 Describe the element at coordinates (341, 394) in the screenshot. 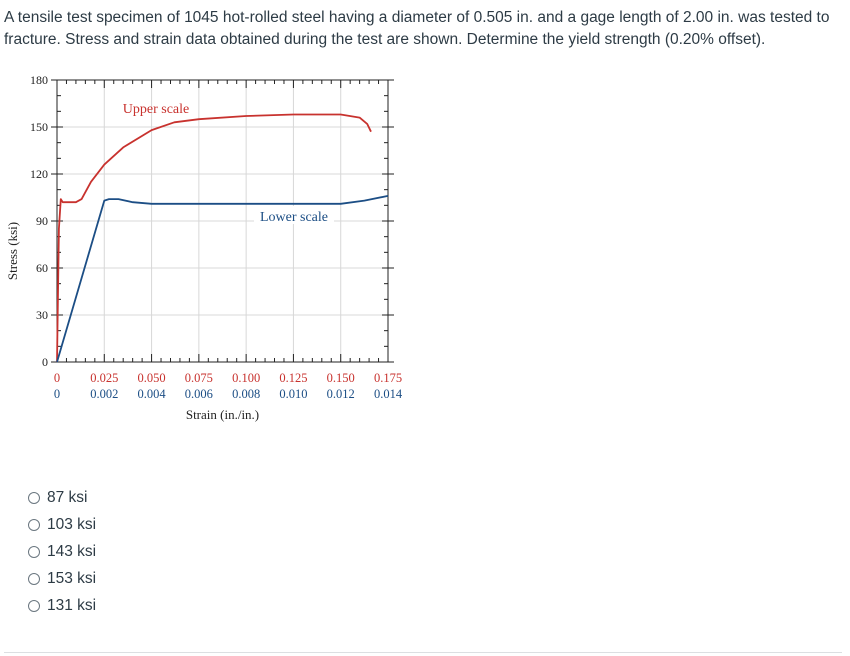

I see `x-tick-label-lower: 0.012` at that location.